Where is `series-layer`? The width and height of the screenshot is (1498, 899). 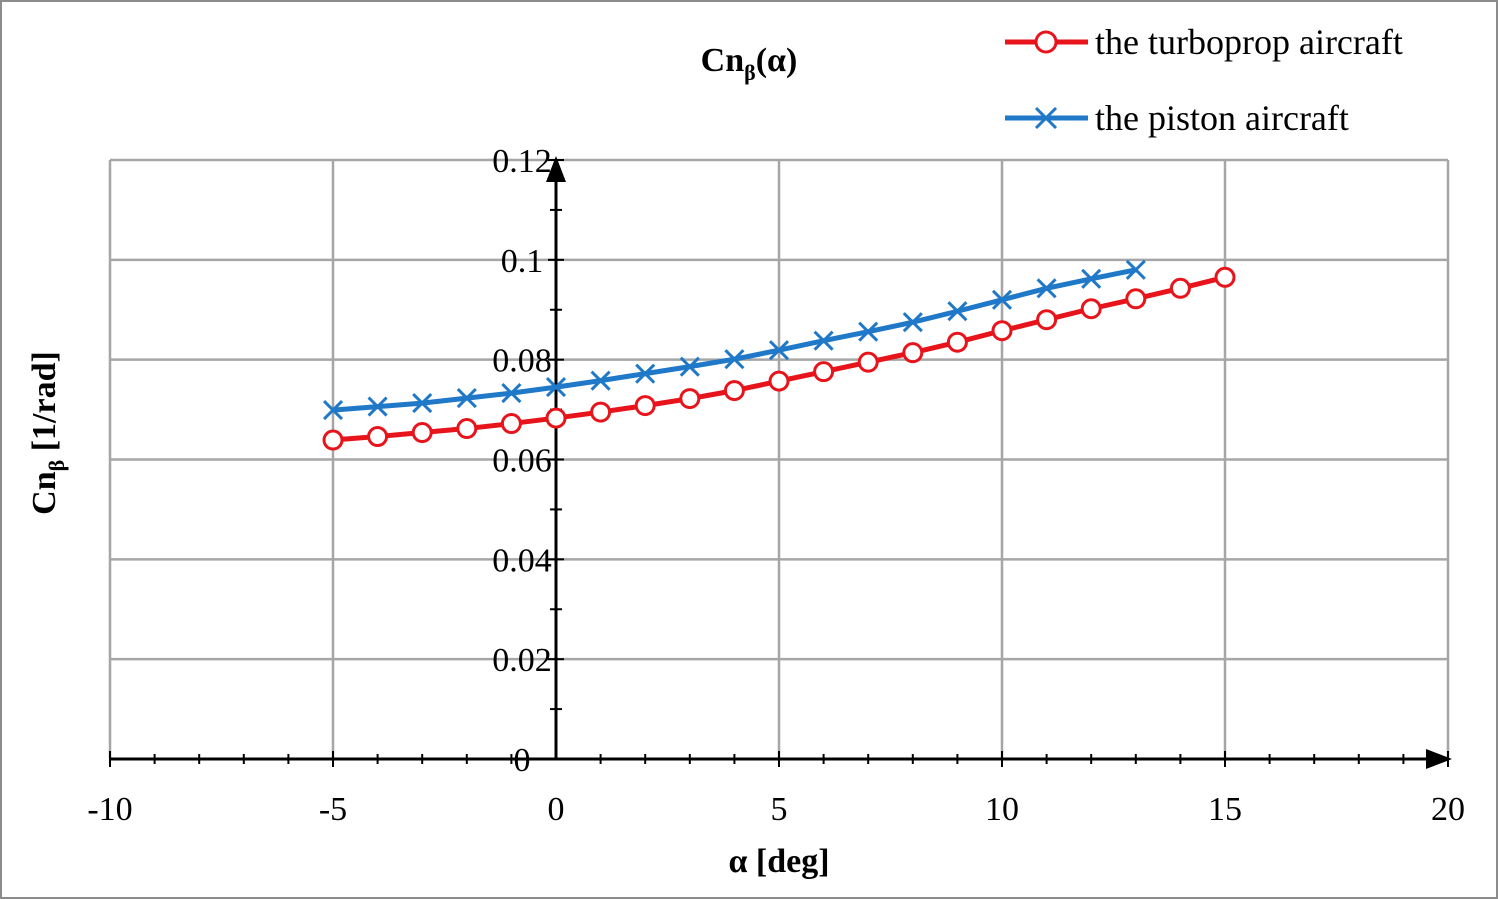 series-layer is located at coordinates (779, 355).